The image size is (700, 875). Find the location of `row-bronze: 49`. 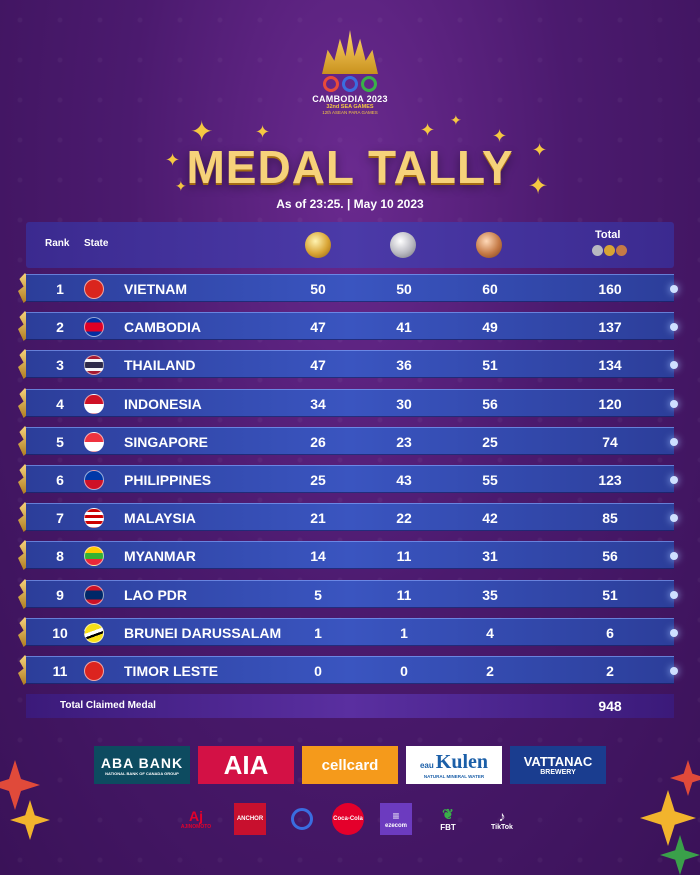

row-bronze: 49 is located at coordinates (490, 327).